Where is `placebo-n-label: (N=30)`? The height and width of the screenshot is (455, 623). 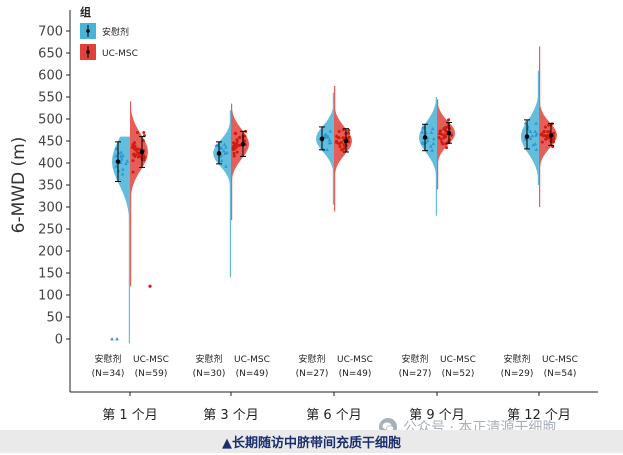 placebo-n-label: (N=30) is located at coordinates (209, 374).